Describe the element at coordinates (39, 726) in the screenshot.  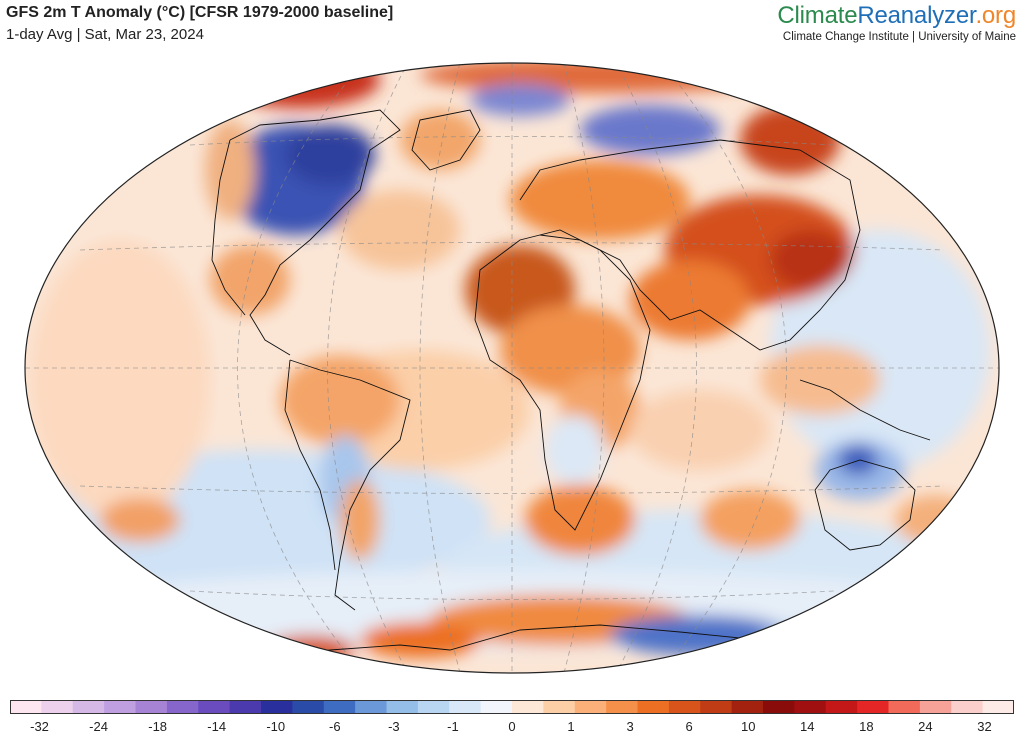
I see `colorbar-tick-label: -32` at that location.